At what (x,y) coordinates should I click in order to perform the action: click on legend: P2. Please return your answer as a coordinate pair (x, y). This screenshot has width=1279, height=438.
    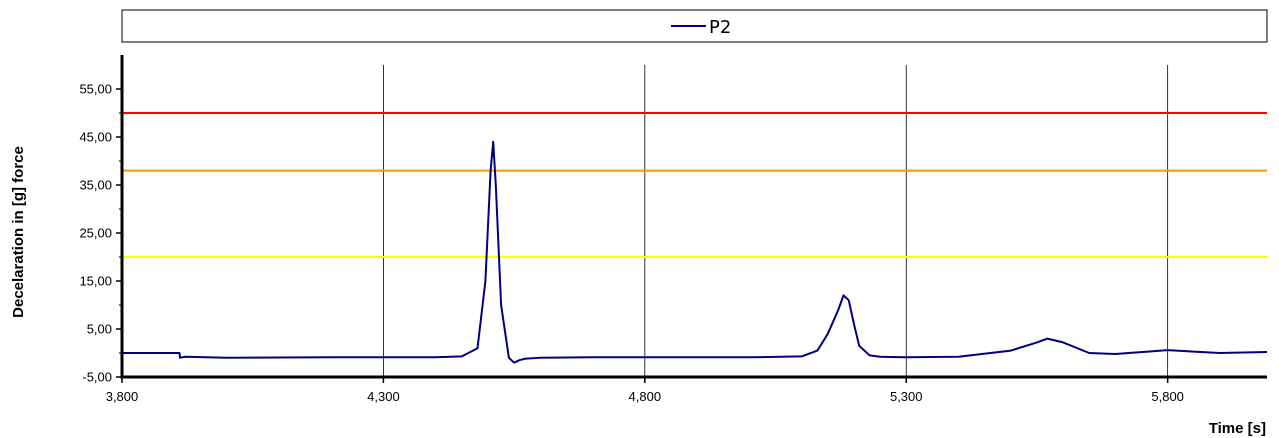
    Looking at the image, I should click on (694, 26).